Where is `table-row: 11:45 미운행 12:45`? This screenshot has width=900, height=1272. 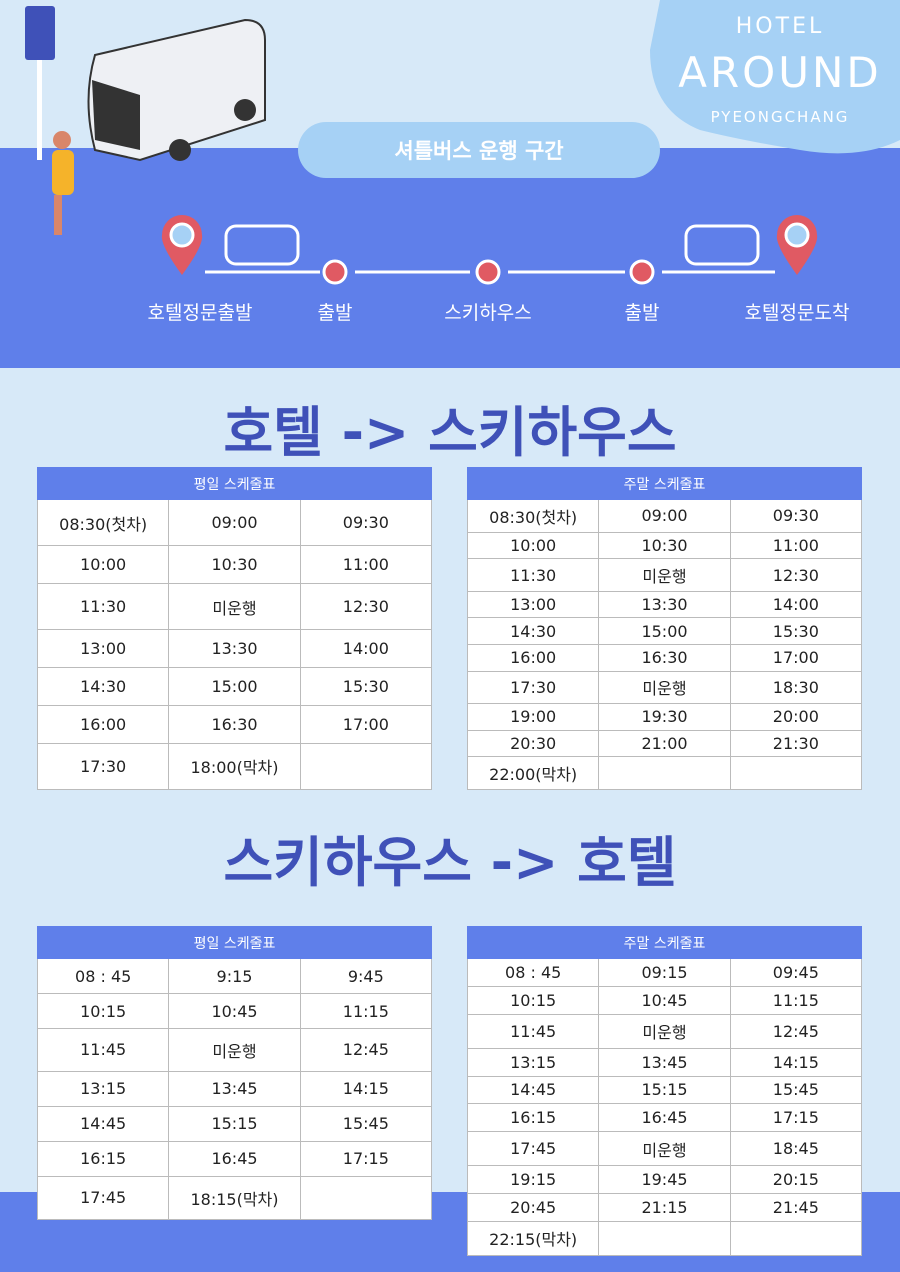 table-row: 11:45 미운행 12:45 is located at coordinates (234, 1050).